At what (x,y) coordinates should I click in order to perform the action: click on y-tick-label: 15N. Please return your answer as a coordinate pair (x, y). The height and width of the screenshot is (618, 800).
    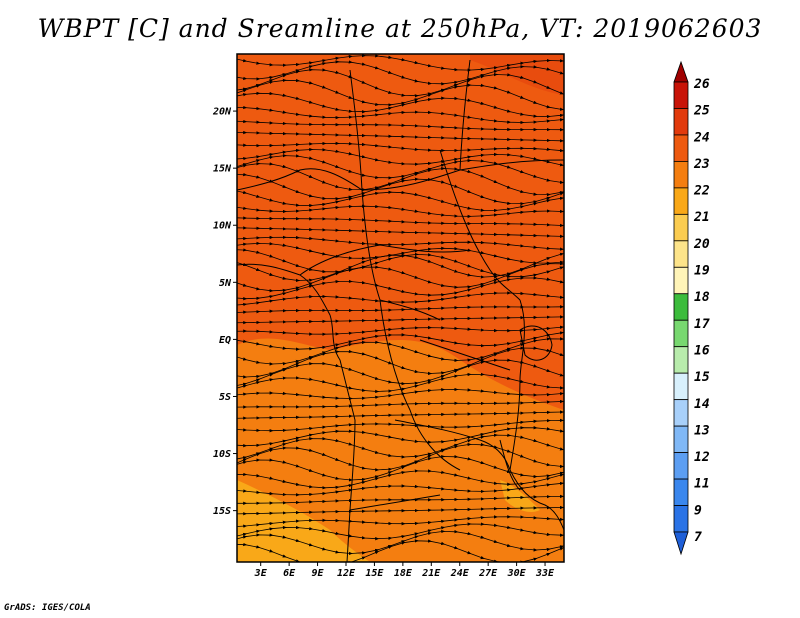
    Looking at the image, I should click on (222, 169).